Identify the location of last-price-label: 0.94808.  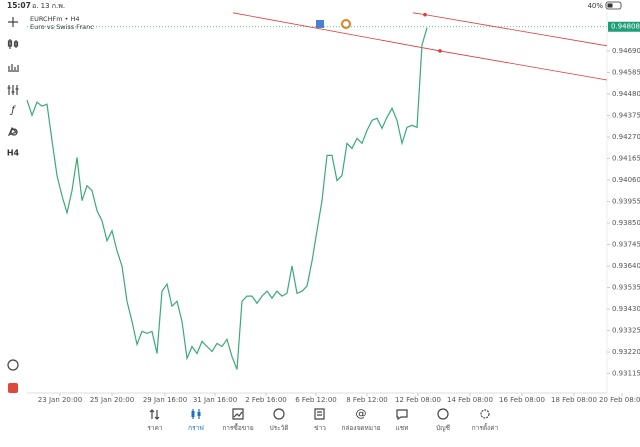
(625, 27).